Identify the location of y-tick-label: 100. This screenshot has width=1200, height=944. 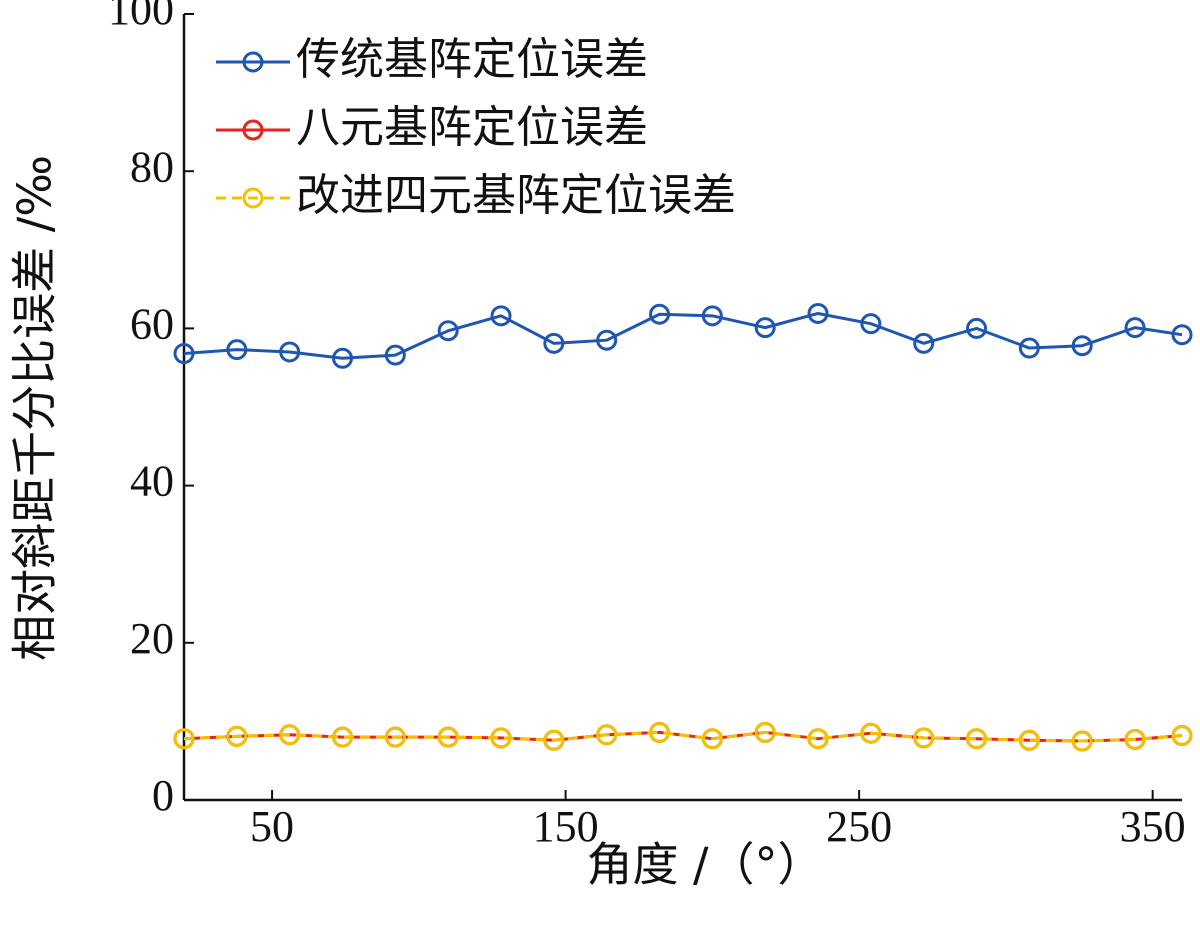
(141, 17).